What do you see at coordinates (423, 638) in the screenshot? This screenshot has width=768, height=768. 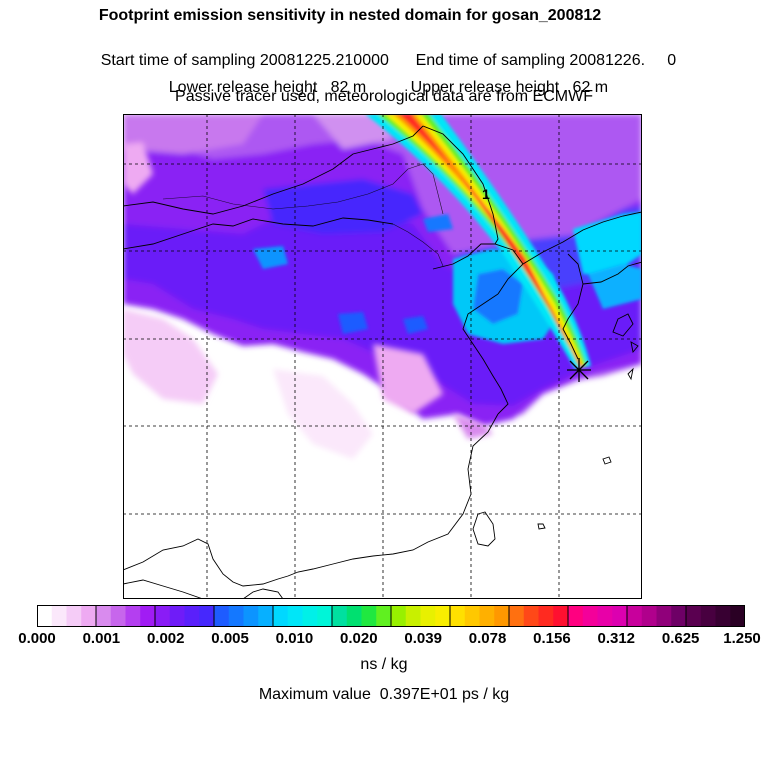 I see `colorbar-tick-label: 0.039` at bounding box center [423, 638].